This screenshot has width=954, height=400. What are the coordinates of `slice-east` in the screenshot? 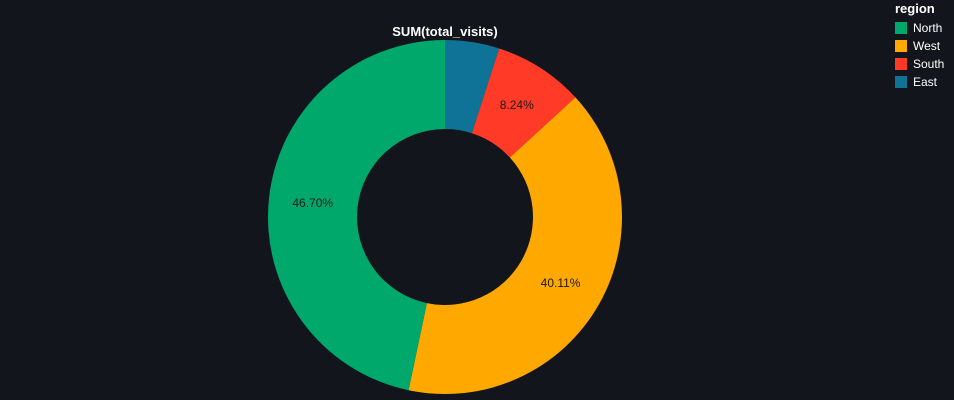 It's located at (472, 87).